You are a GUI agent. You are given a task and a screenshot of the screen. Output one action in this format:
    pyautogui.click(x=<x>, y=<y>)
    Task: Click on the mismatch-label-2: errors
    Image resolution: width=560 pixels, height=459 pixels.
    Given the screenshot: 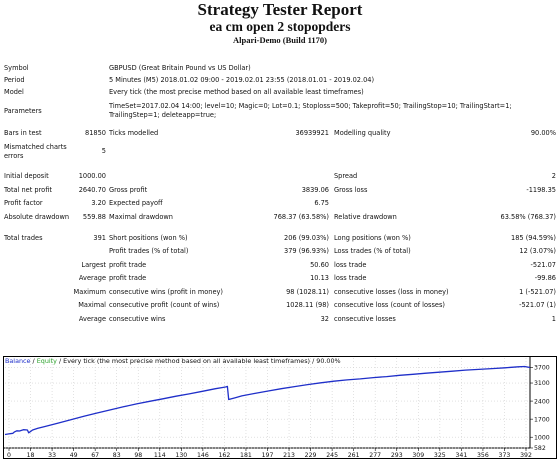 What is the action you would take?
    pyautogui.click(x=14, y=156)
    